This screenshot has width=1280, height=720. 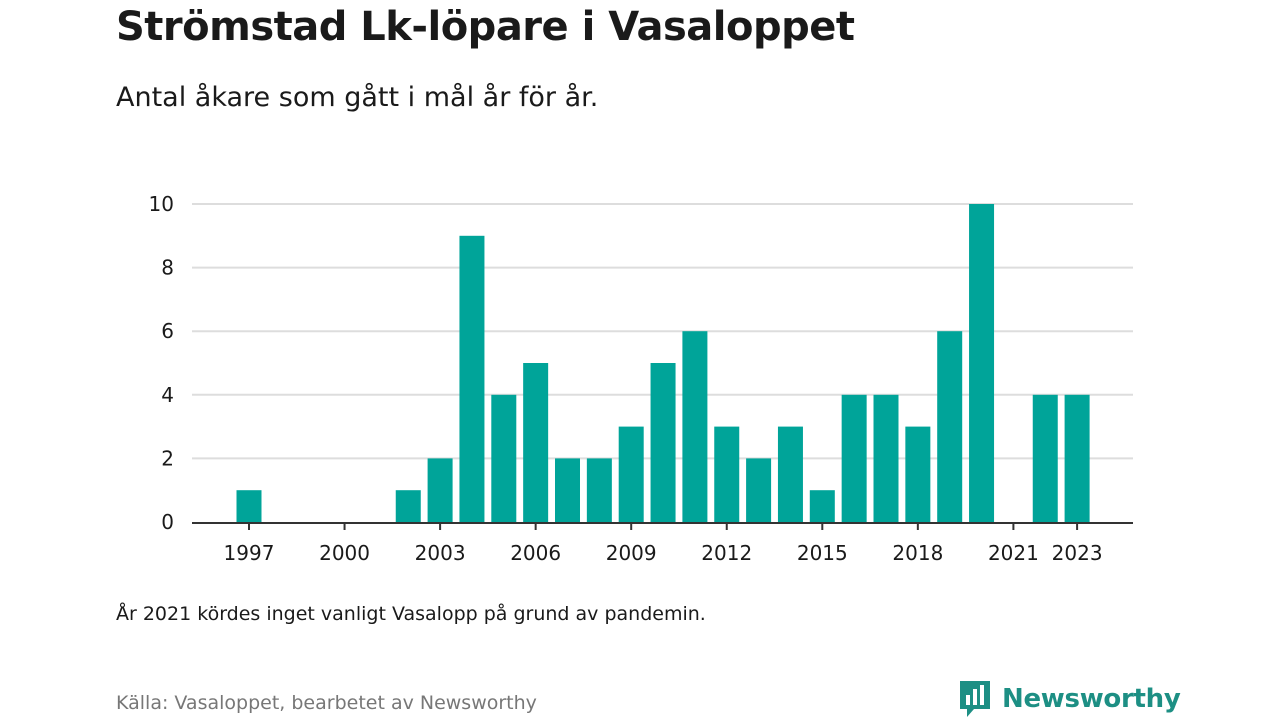 I want to click on bar-2015, so click(x=822, y=506).